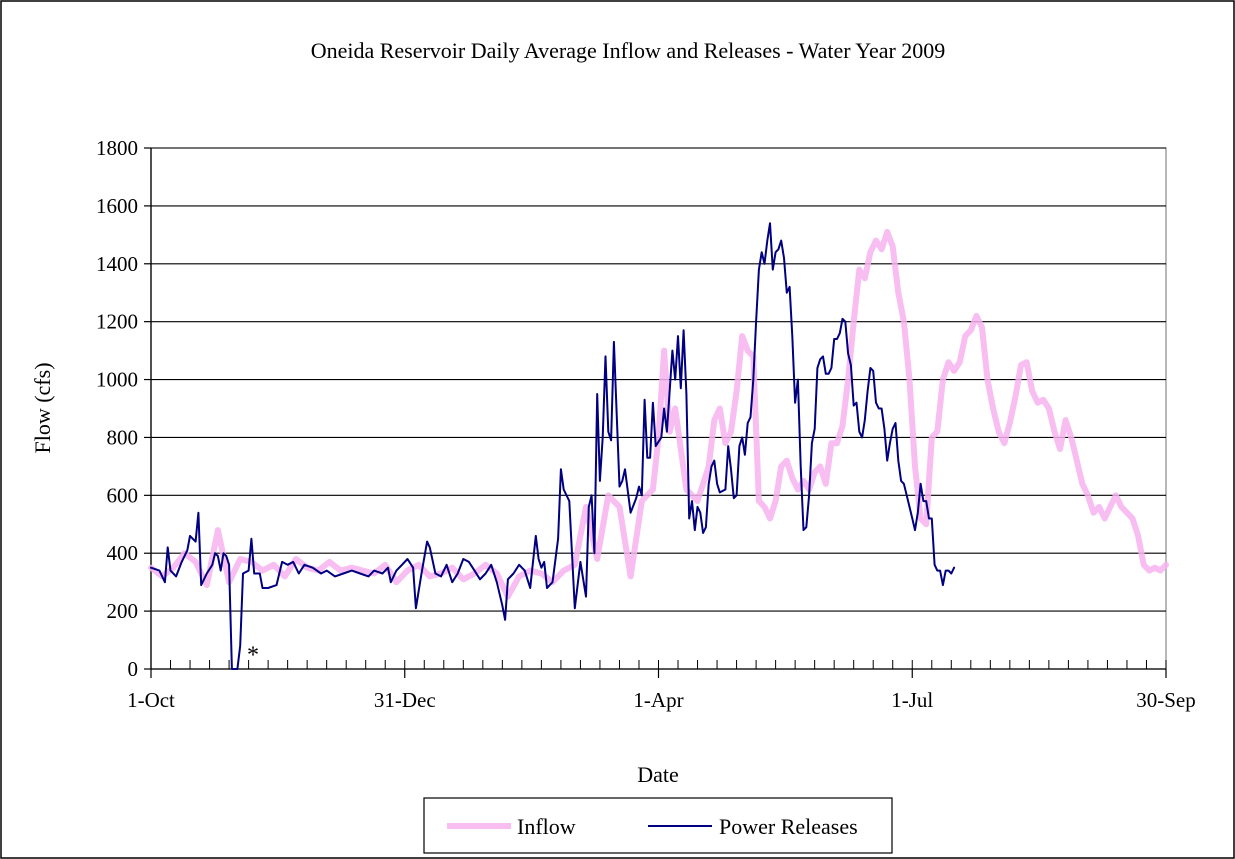 The width and height of the screenshot is (1235, 859). Describe the element at coordinates (253, 656) in the screenshot. I see `annotation-asterisk: *` at that location.